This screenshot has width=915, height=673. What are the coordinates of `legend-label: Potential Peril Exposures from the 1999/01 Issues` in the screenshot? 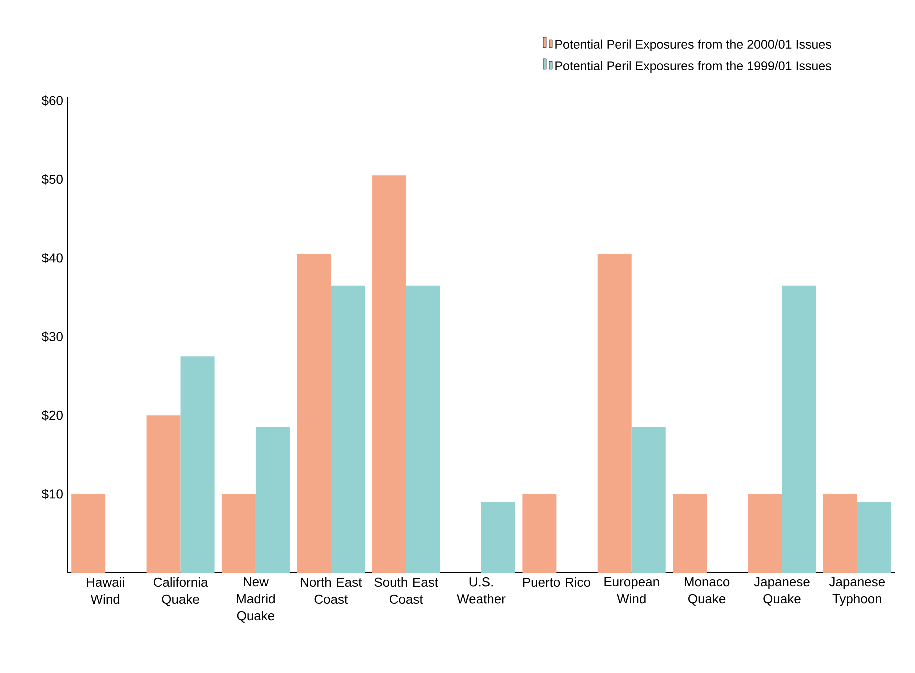 It's located at (694, 67).